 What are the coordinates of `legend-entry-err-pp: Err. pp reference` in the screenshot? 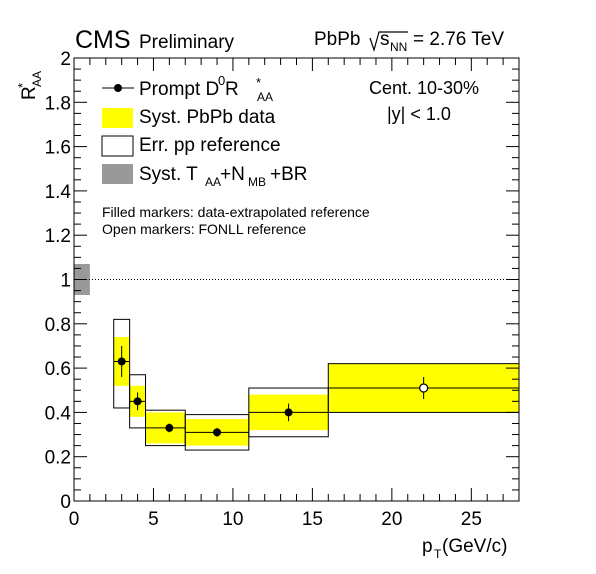 It's located at (191, 146).